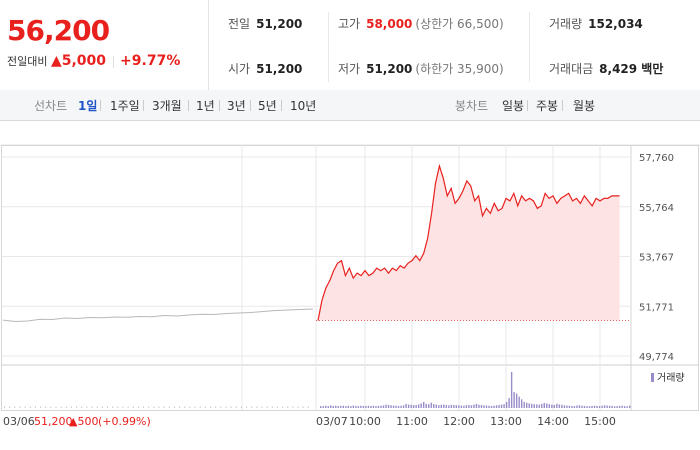  I want to click on tab-monthly-candle: 월봉, so click(584, 106).